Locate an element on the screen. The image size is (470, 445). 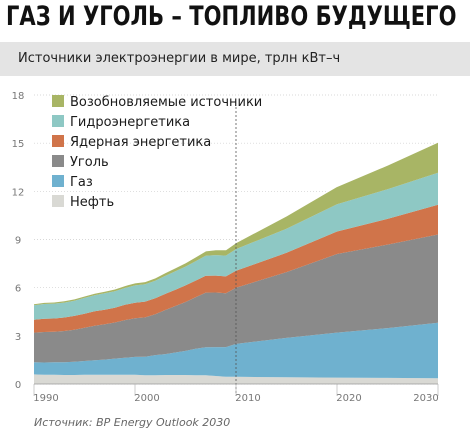
y-tick-label: 15 is located at coordinates (18, 144).